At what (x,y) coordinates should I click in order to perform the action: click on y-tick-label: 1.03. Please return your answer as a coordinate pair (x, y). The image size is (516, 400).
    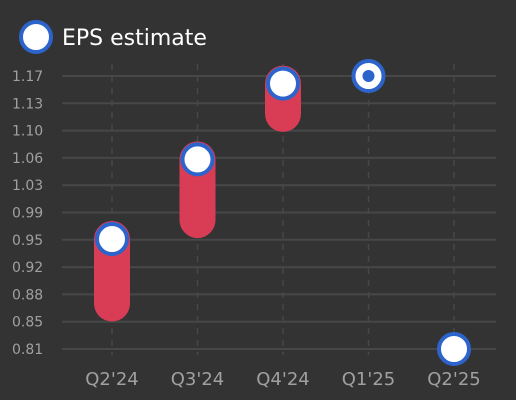
    Looking at the image, I should click on (27, 186).